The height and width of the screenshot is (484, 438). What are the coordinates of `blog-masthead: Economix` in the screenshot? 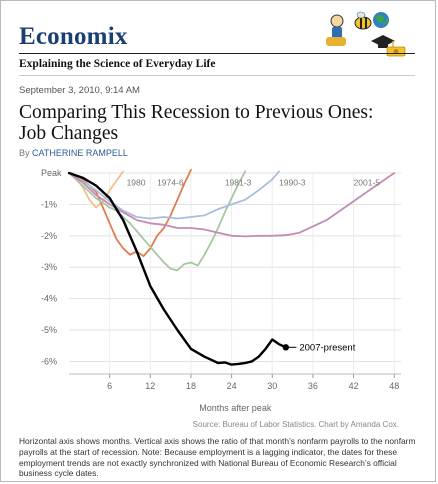 It's located at (73, 36).